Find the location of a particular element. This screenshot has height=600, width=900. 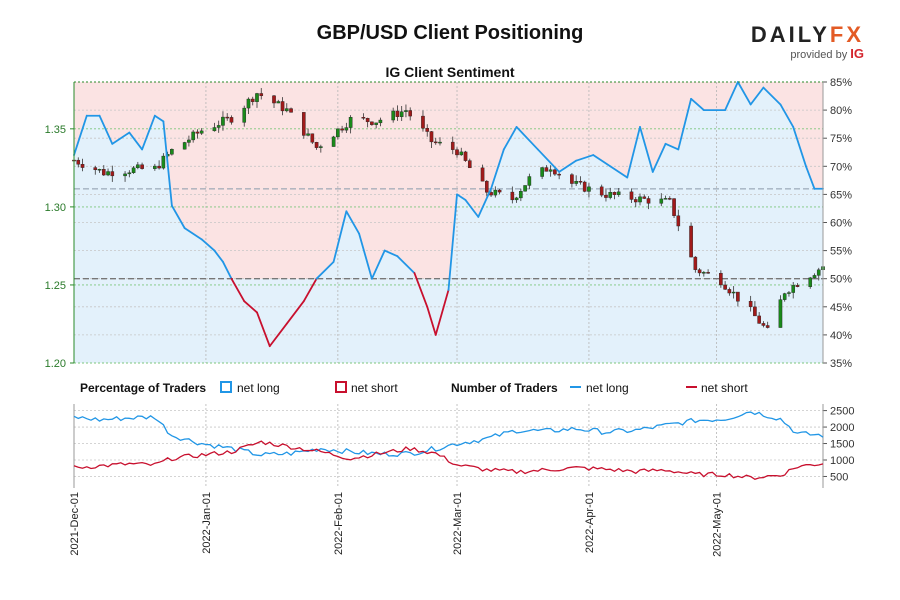

net-long-traders-line is located at coordinates (448, 434).